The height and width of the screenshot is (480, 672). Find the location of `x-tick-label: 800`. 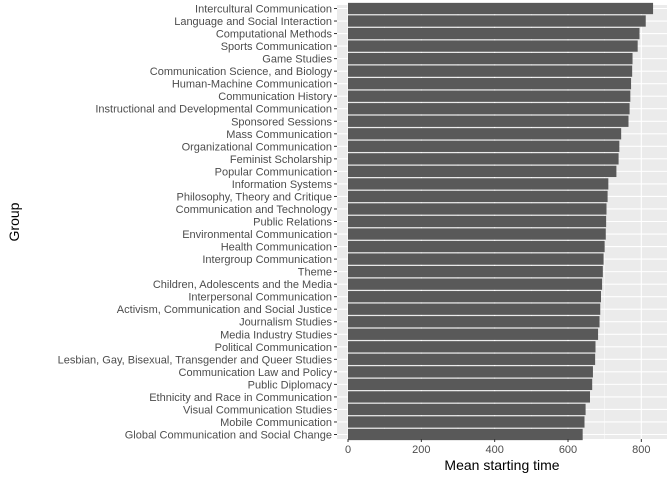

x-tick-label: 800 is located at coordinates (641, 450).